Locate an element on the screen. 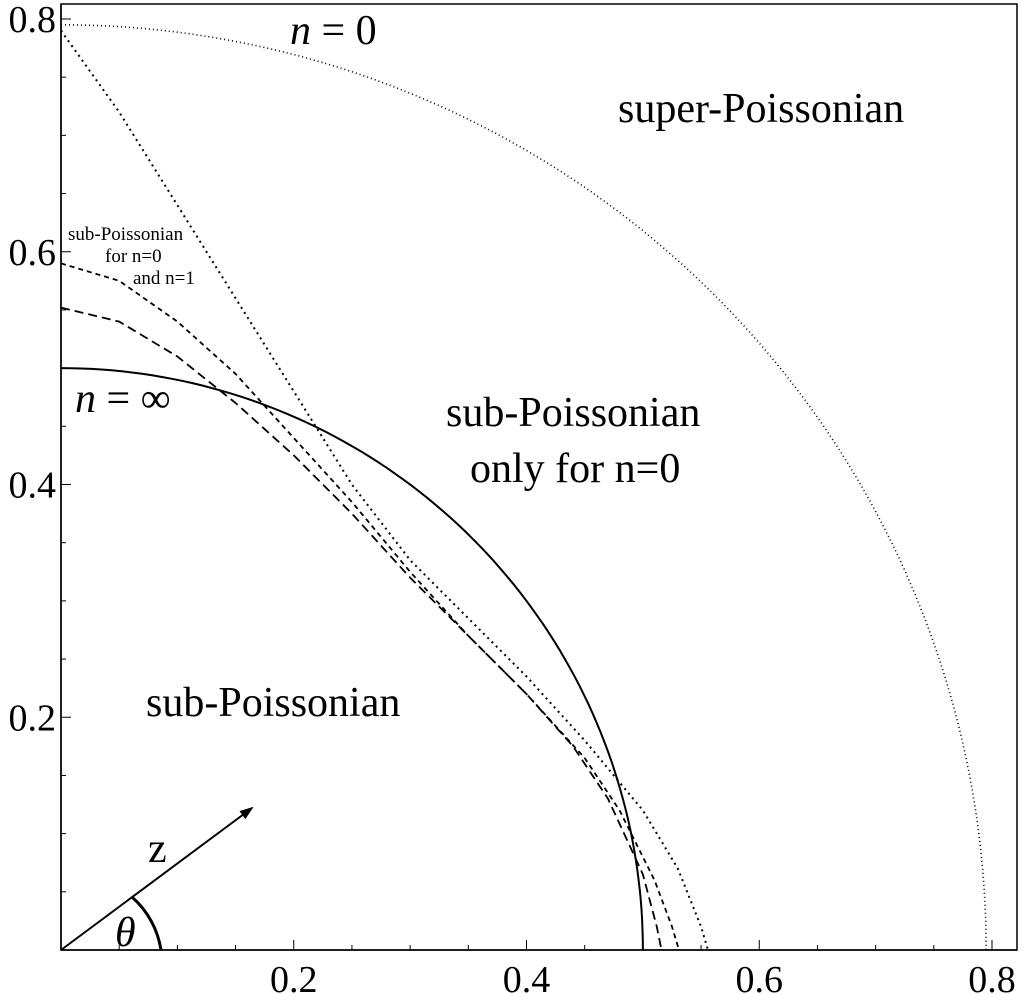 This screenshot has width=1024, height=994. y-tick-label: 0.2 is located at coordinates (33, 718).